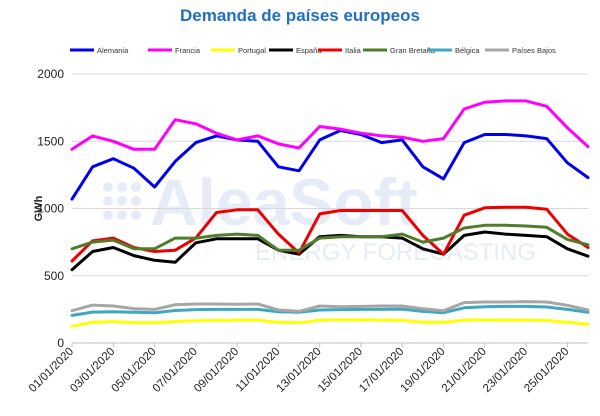  Describe the element at coordinates (188, 50) in the screenshot. I see `legend-label-1: Francia` at that location.